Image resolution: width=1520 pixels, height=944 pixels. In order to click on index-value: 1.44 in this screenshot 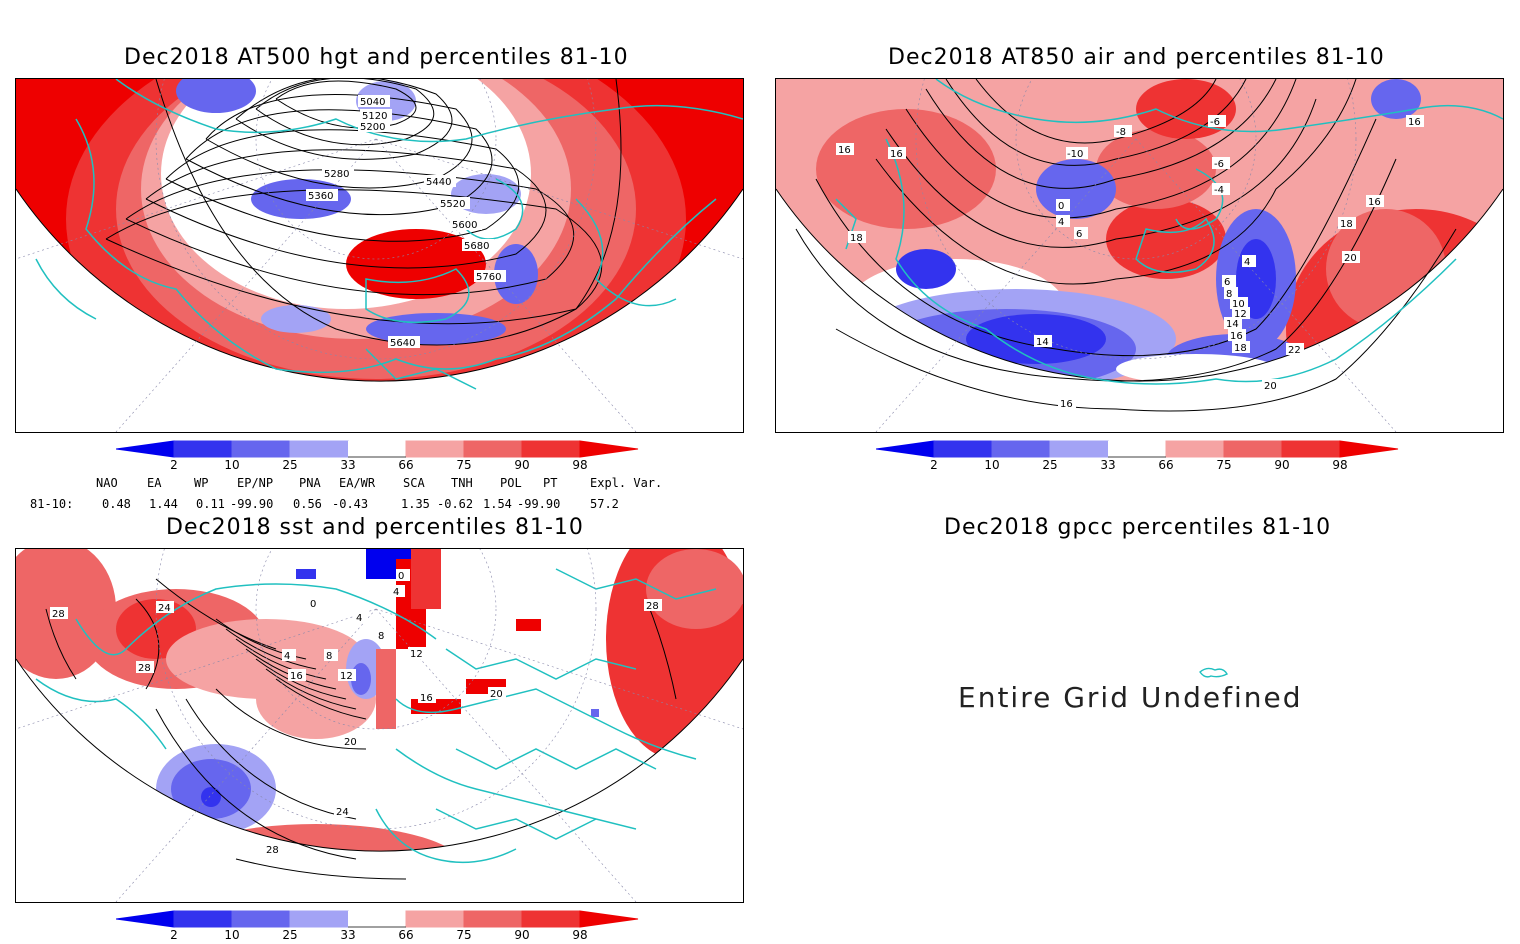, I will do `click(163, 504)`.